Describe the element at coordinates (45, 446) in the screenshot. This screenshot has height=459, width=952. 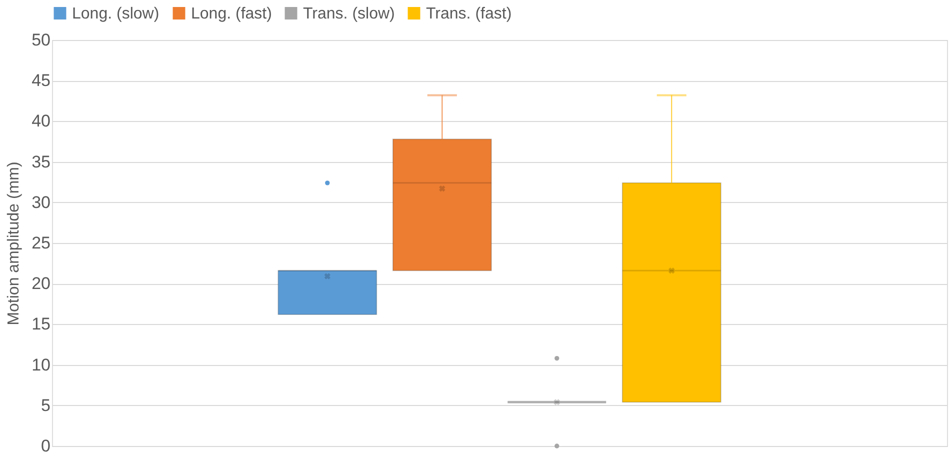
I see `y-tick-label: 0` at that location.